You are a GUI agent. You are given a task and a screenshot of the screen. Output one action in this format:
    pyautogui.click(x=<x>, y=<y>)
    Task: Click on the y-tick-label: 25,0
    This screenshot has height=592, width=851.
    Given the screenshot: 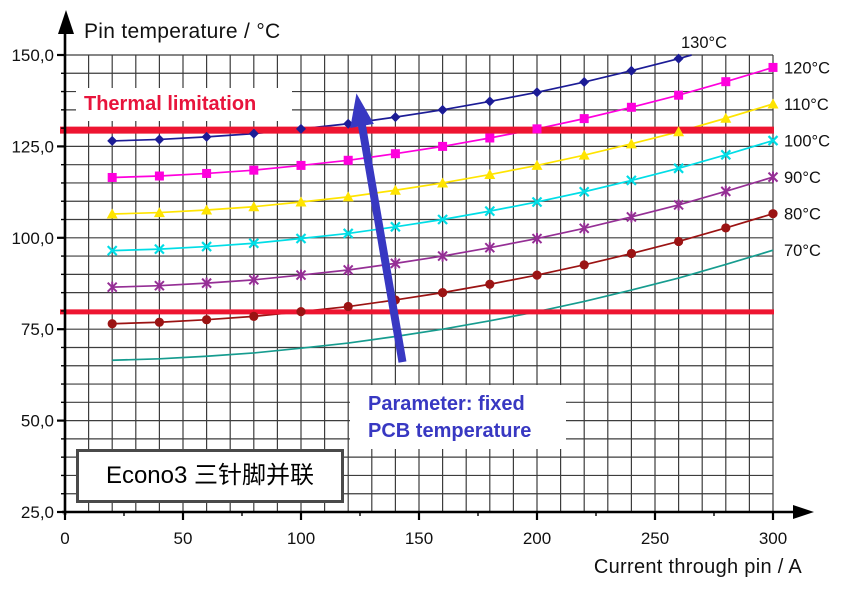 What is the action you would take?
    pyautogui.click(x=37, y=512)
    